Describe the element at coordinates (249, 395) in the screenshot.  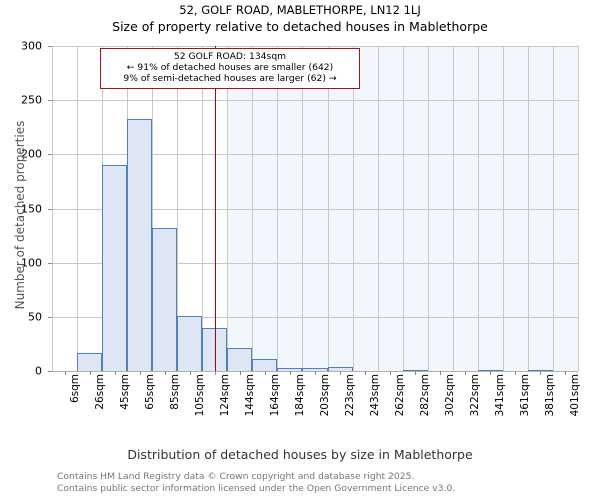
I see `x-axis-tick-label: 144sqm` at that location.